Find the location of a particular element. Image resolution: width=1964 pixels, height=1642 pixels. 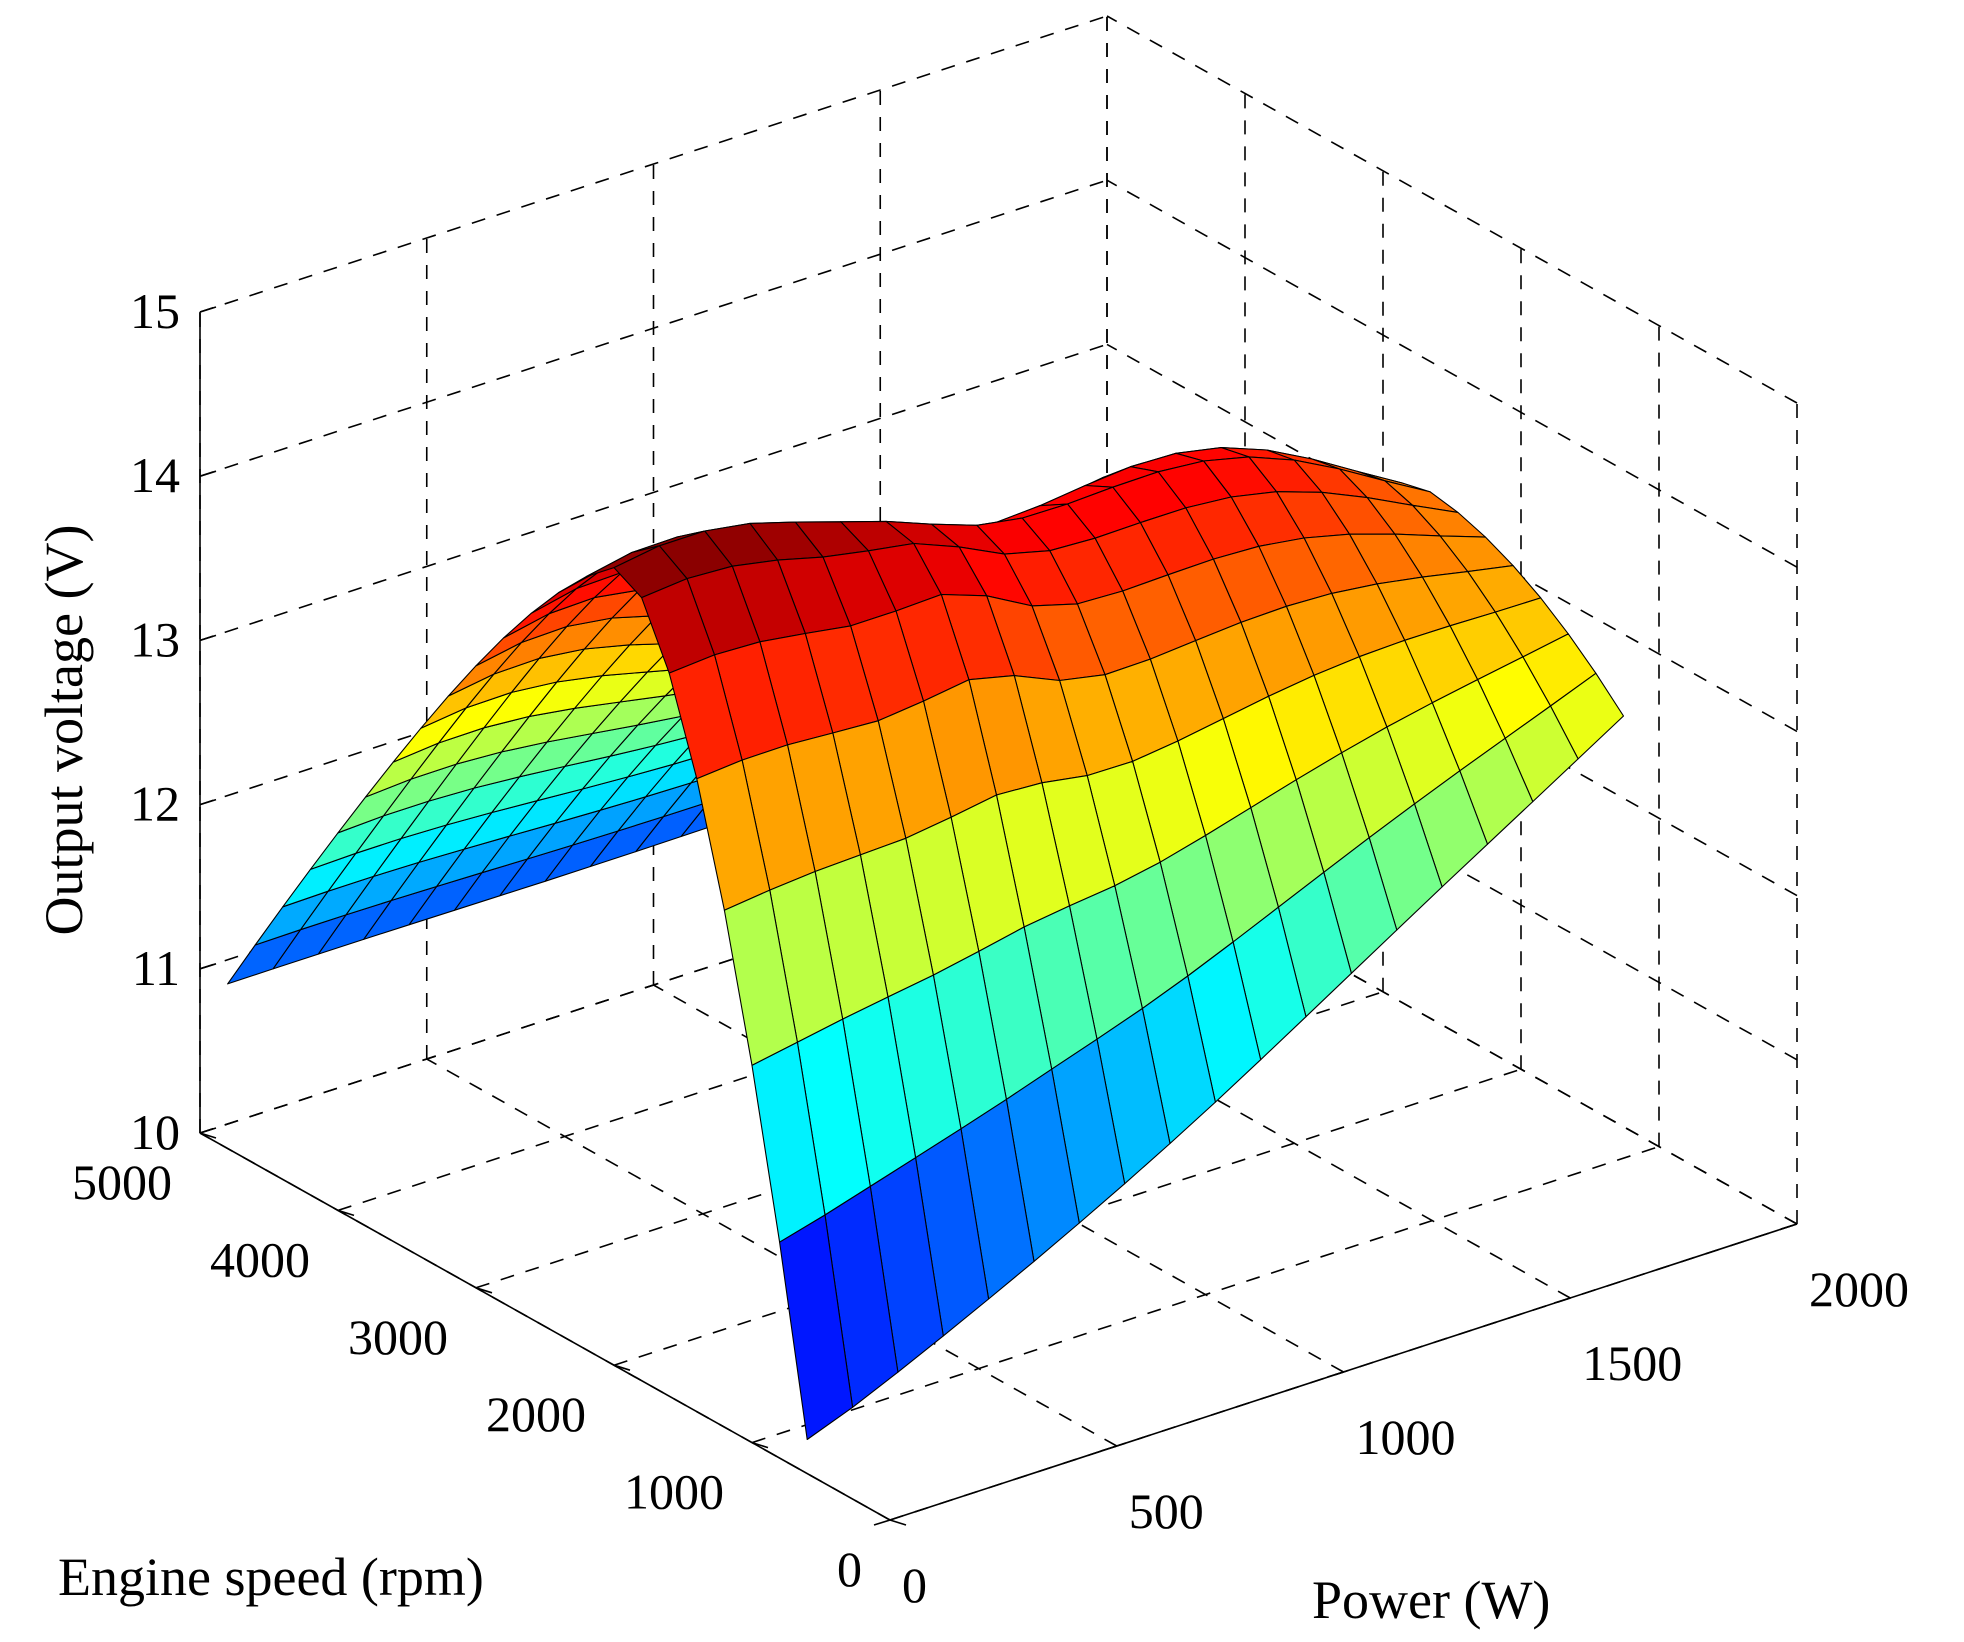

z-tick-label: 15 is located at coordinates (155, 311).